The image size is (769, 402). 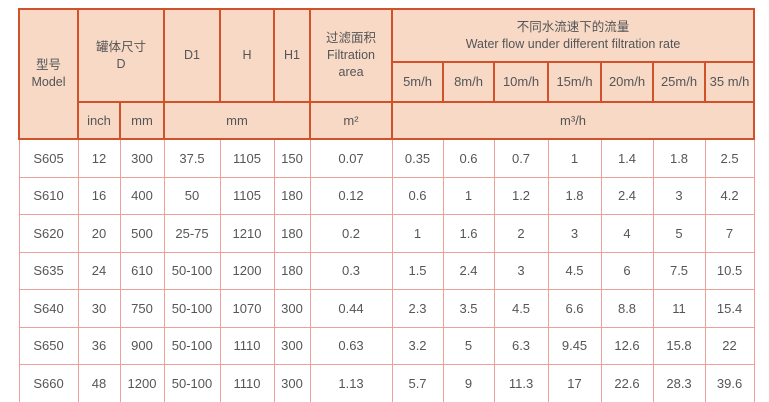 I want to click on cell-flow-35: 10.5, so click(x=729, y=270).